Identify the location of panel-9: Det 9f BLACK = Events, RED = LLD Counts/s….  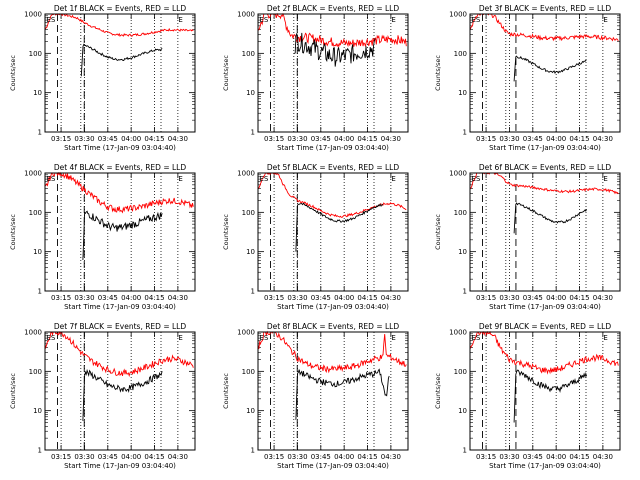
(527, 396).